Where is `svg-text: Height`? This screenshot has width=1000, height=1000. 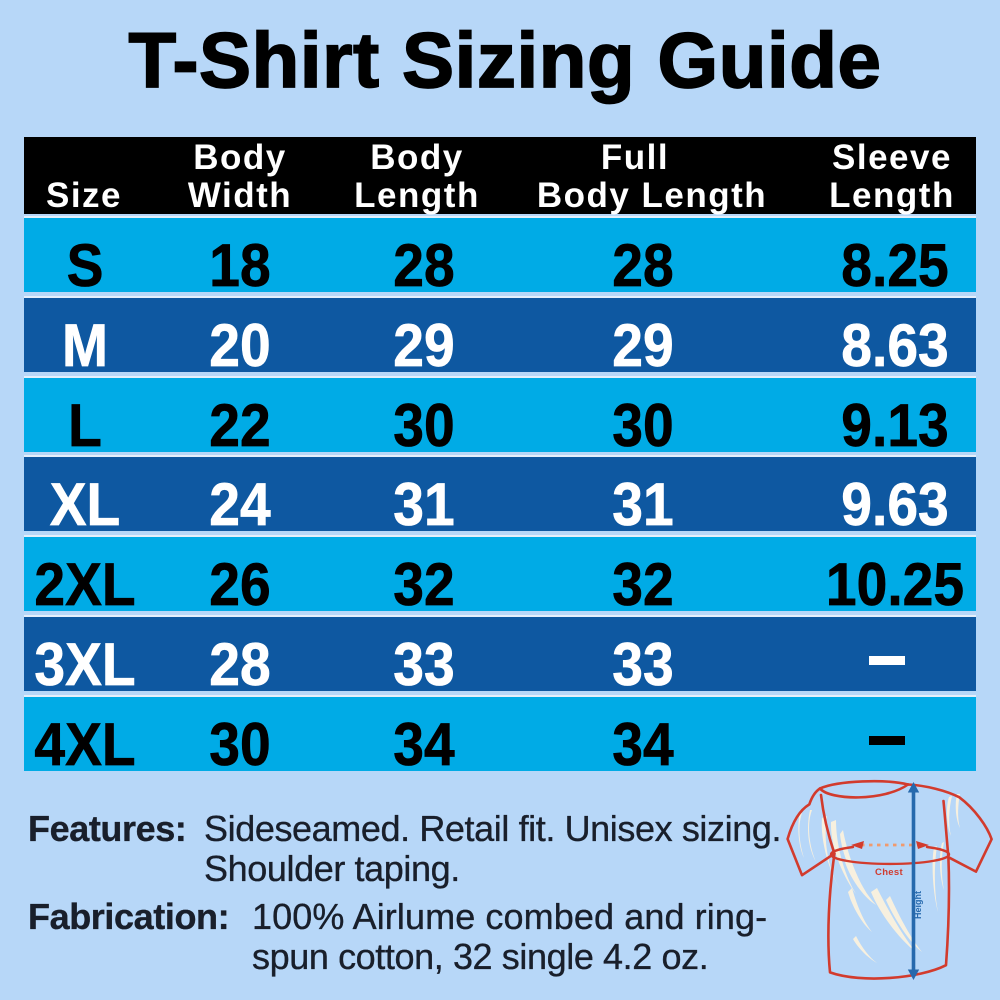
svg-text: Height is located at coordinates (918, 905).